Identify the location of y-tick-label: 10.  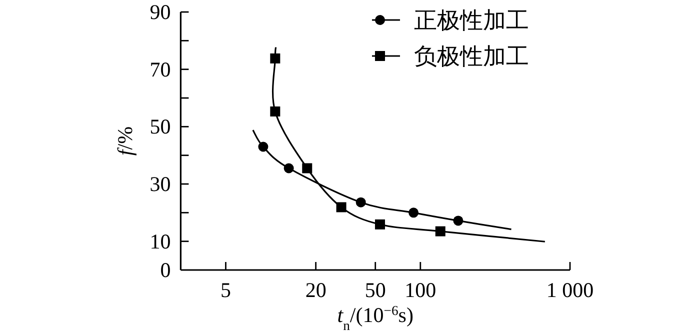
(160, 241).